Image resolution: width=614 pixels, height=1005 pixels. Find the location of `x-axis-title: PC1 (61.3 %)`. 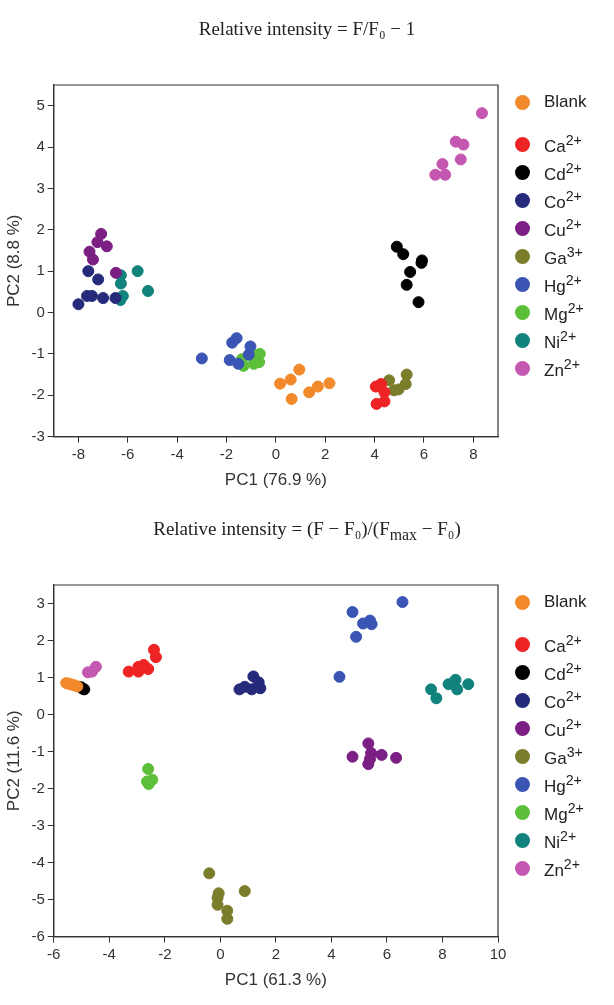

x-axis-title: PC1 (61.3 %) is located at coordinates (275, 980).